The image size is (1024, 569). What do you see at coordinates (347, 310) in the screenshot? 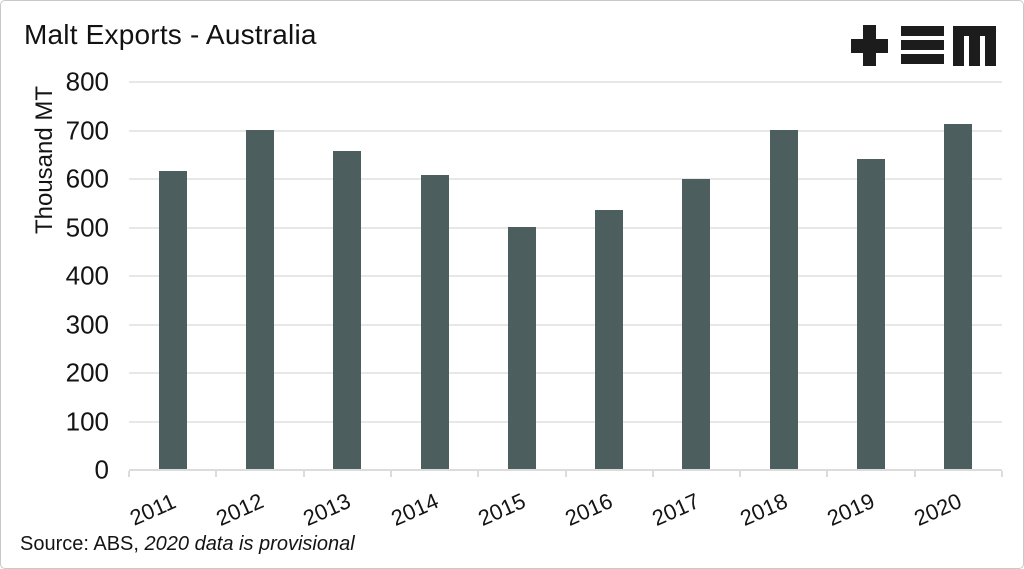
I see `bar-2013` at bounding box center [347, 310].